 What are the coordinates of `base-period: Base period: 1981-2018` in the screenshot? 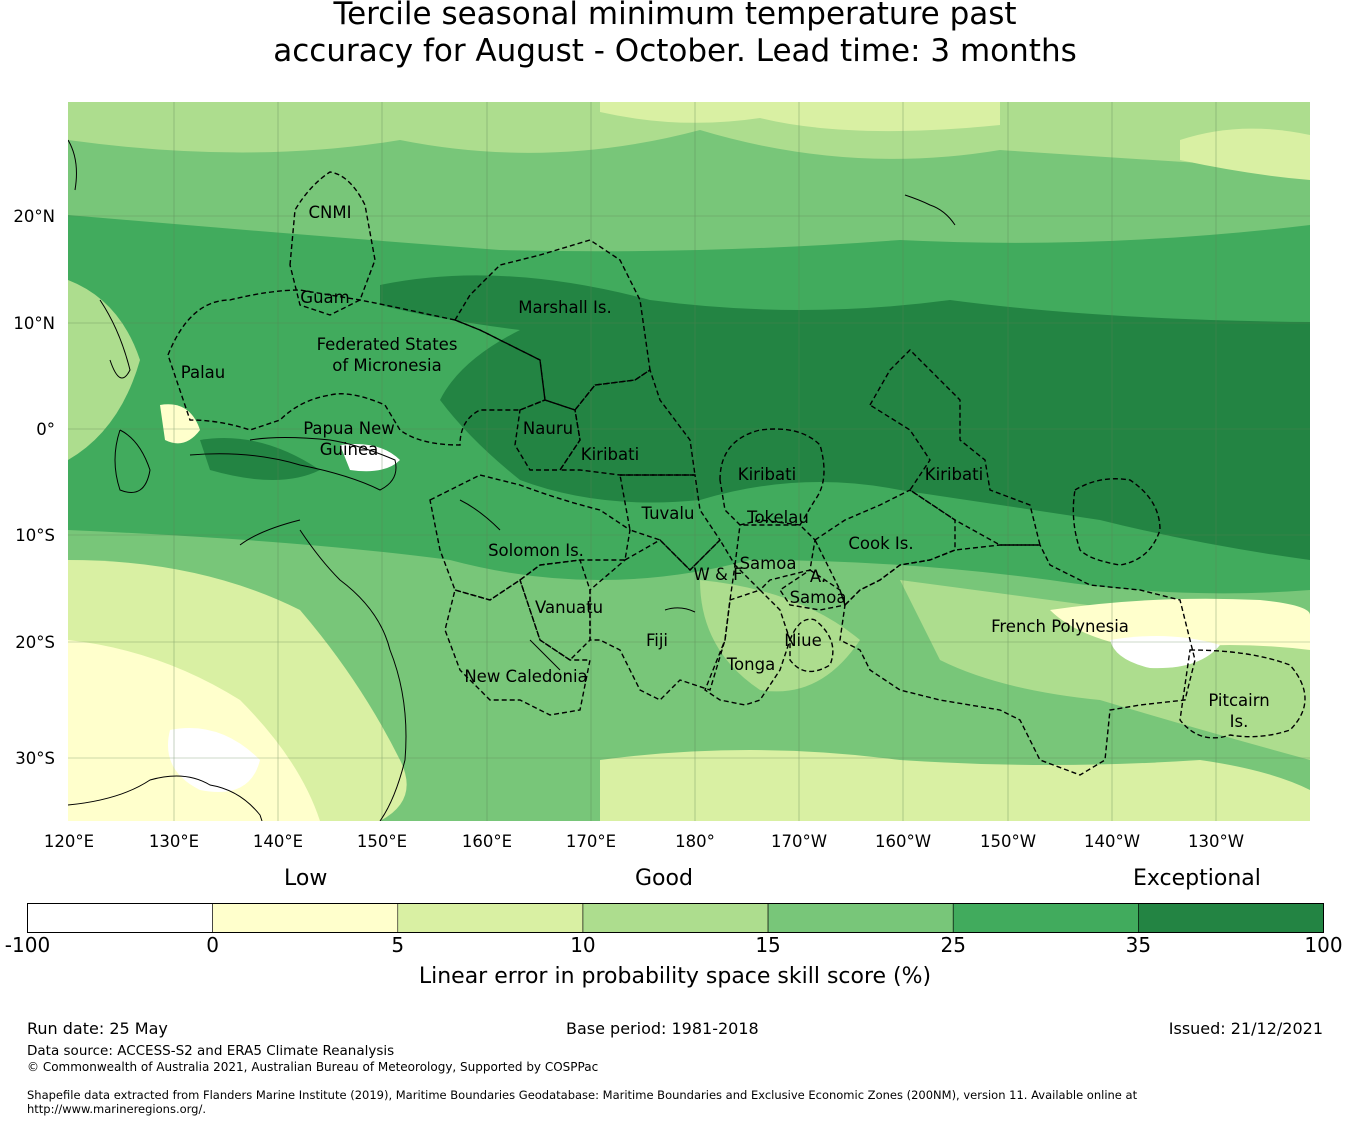 It's located at (662, 1028).